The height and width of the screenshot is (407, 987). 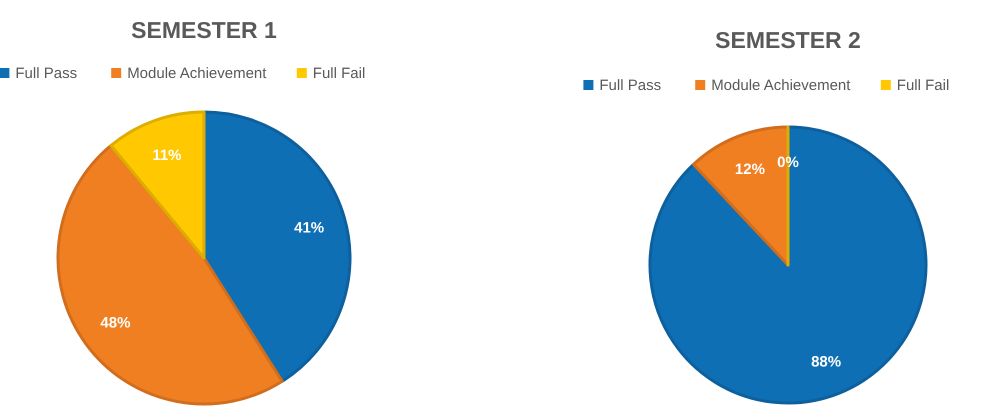 I want to click on data-label: 41%, so click(x=309, y=228).